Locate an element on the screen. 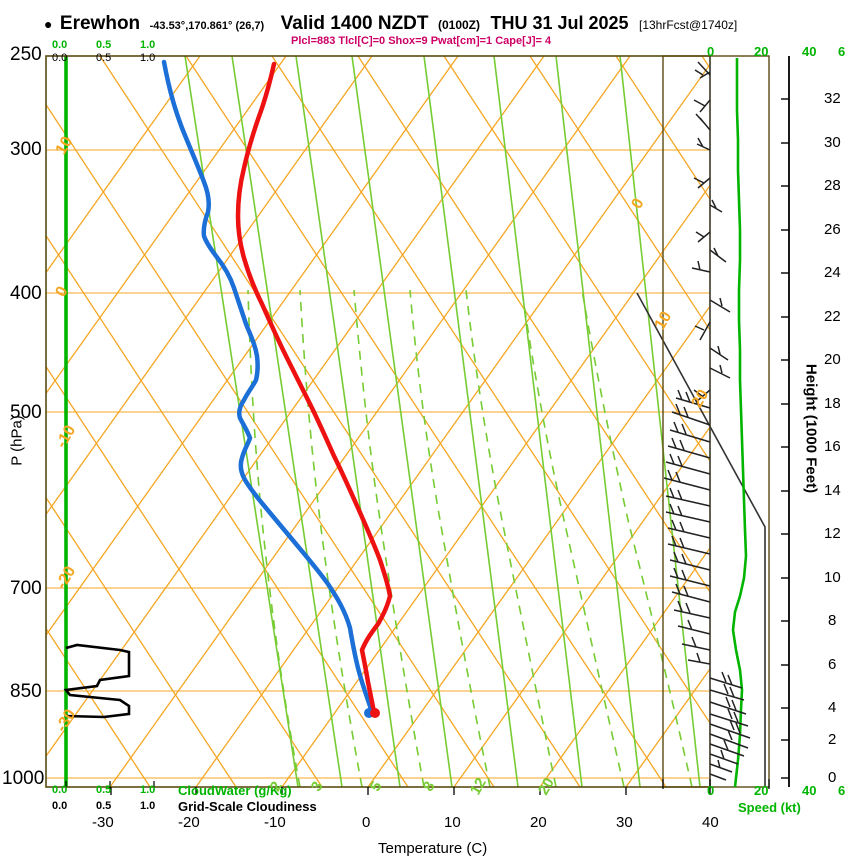 The image size is (850, 860). cloudwater-legend-label: CloudWater (g/Kg) is located at coordinates (235, 790).